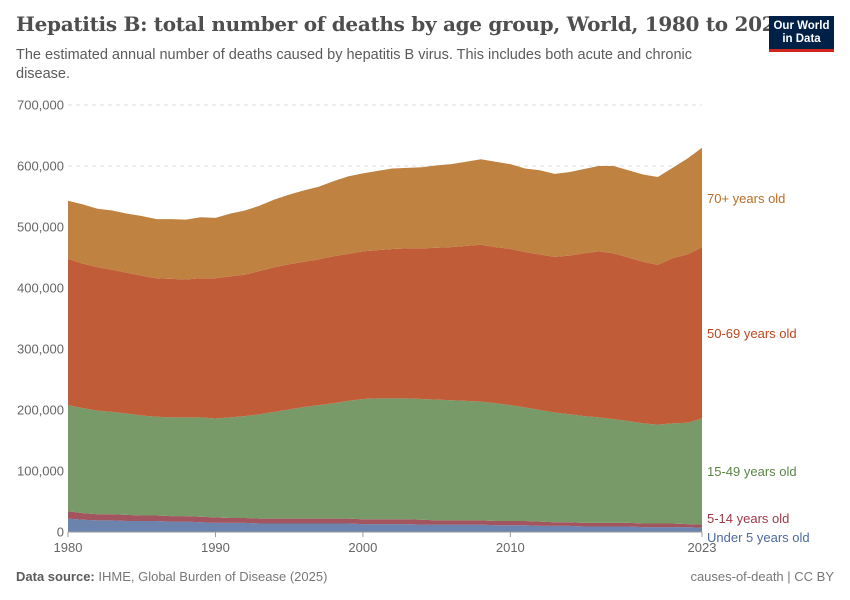 The height and width of the screenshot is (600, 850). I want to click on footer-license: causes-of-death | CC BY, so click(762, 576).